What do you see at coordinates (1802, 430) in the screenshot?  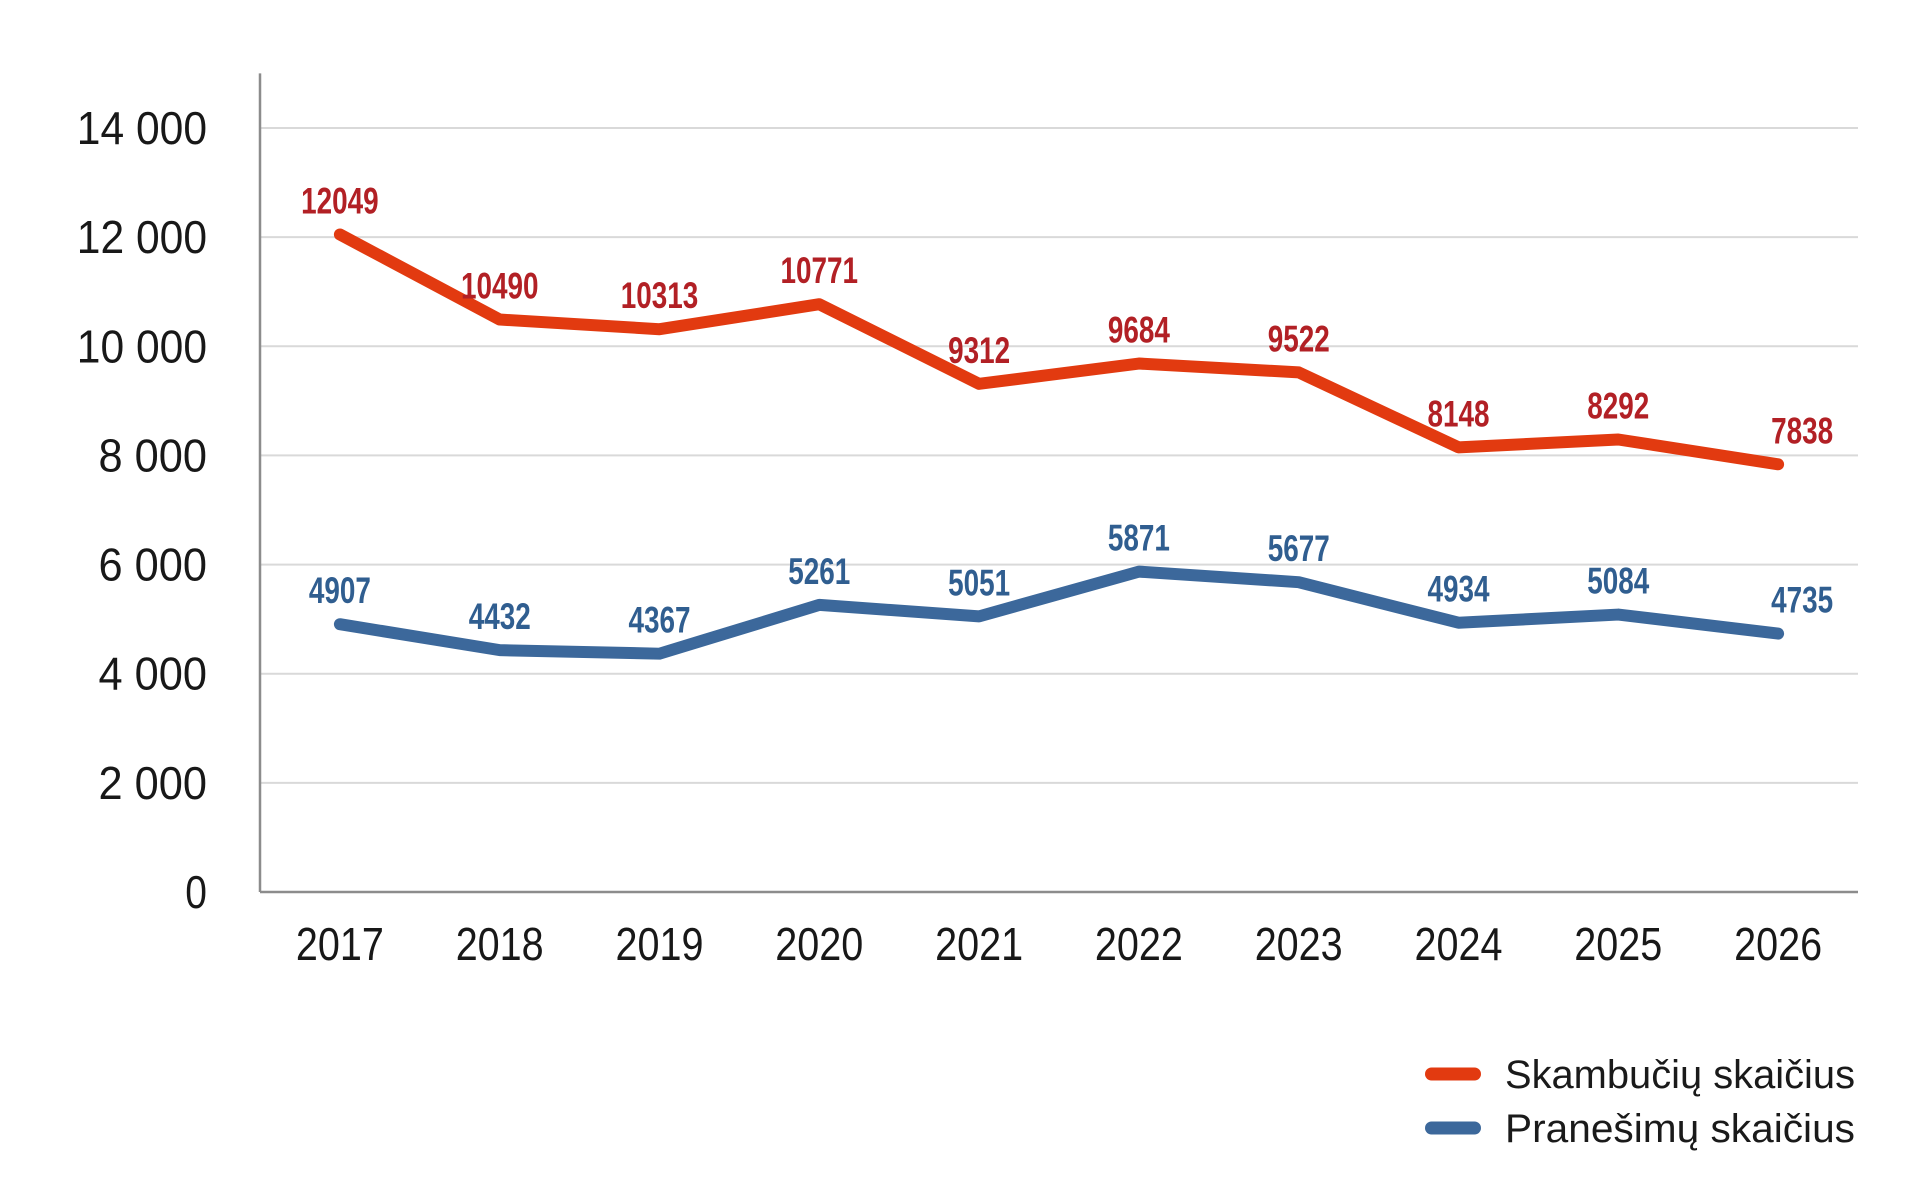 I see `calls-data-label-2026: 7838` at bounding box center [1802, 430].